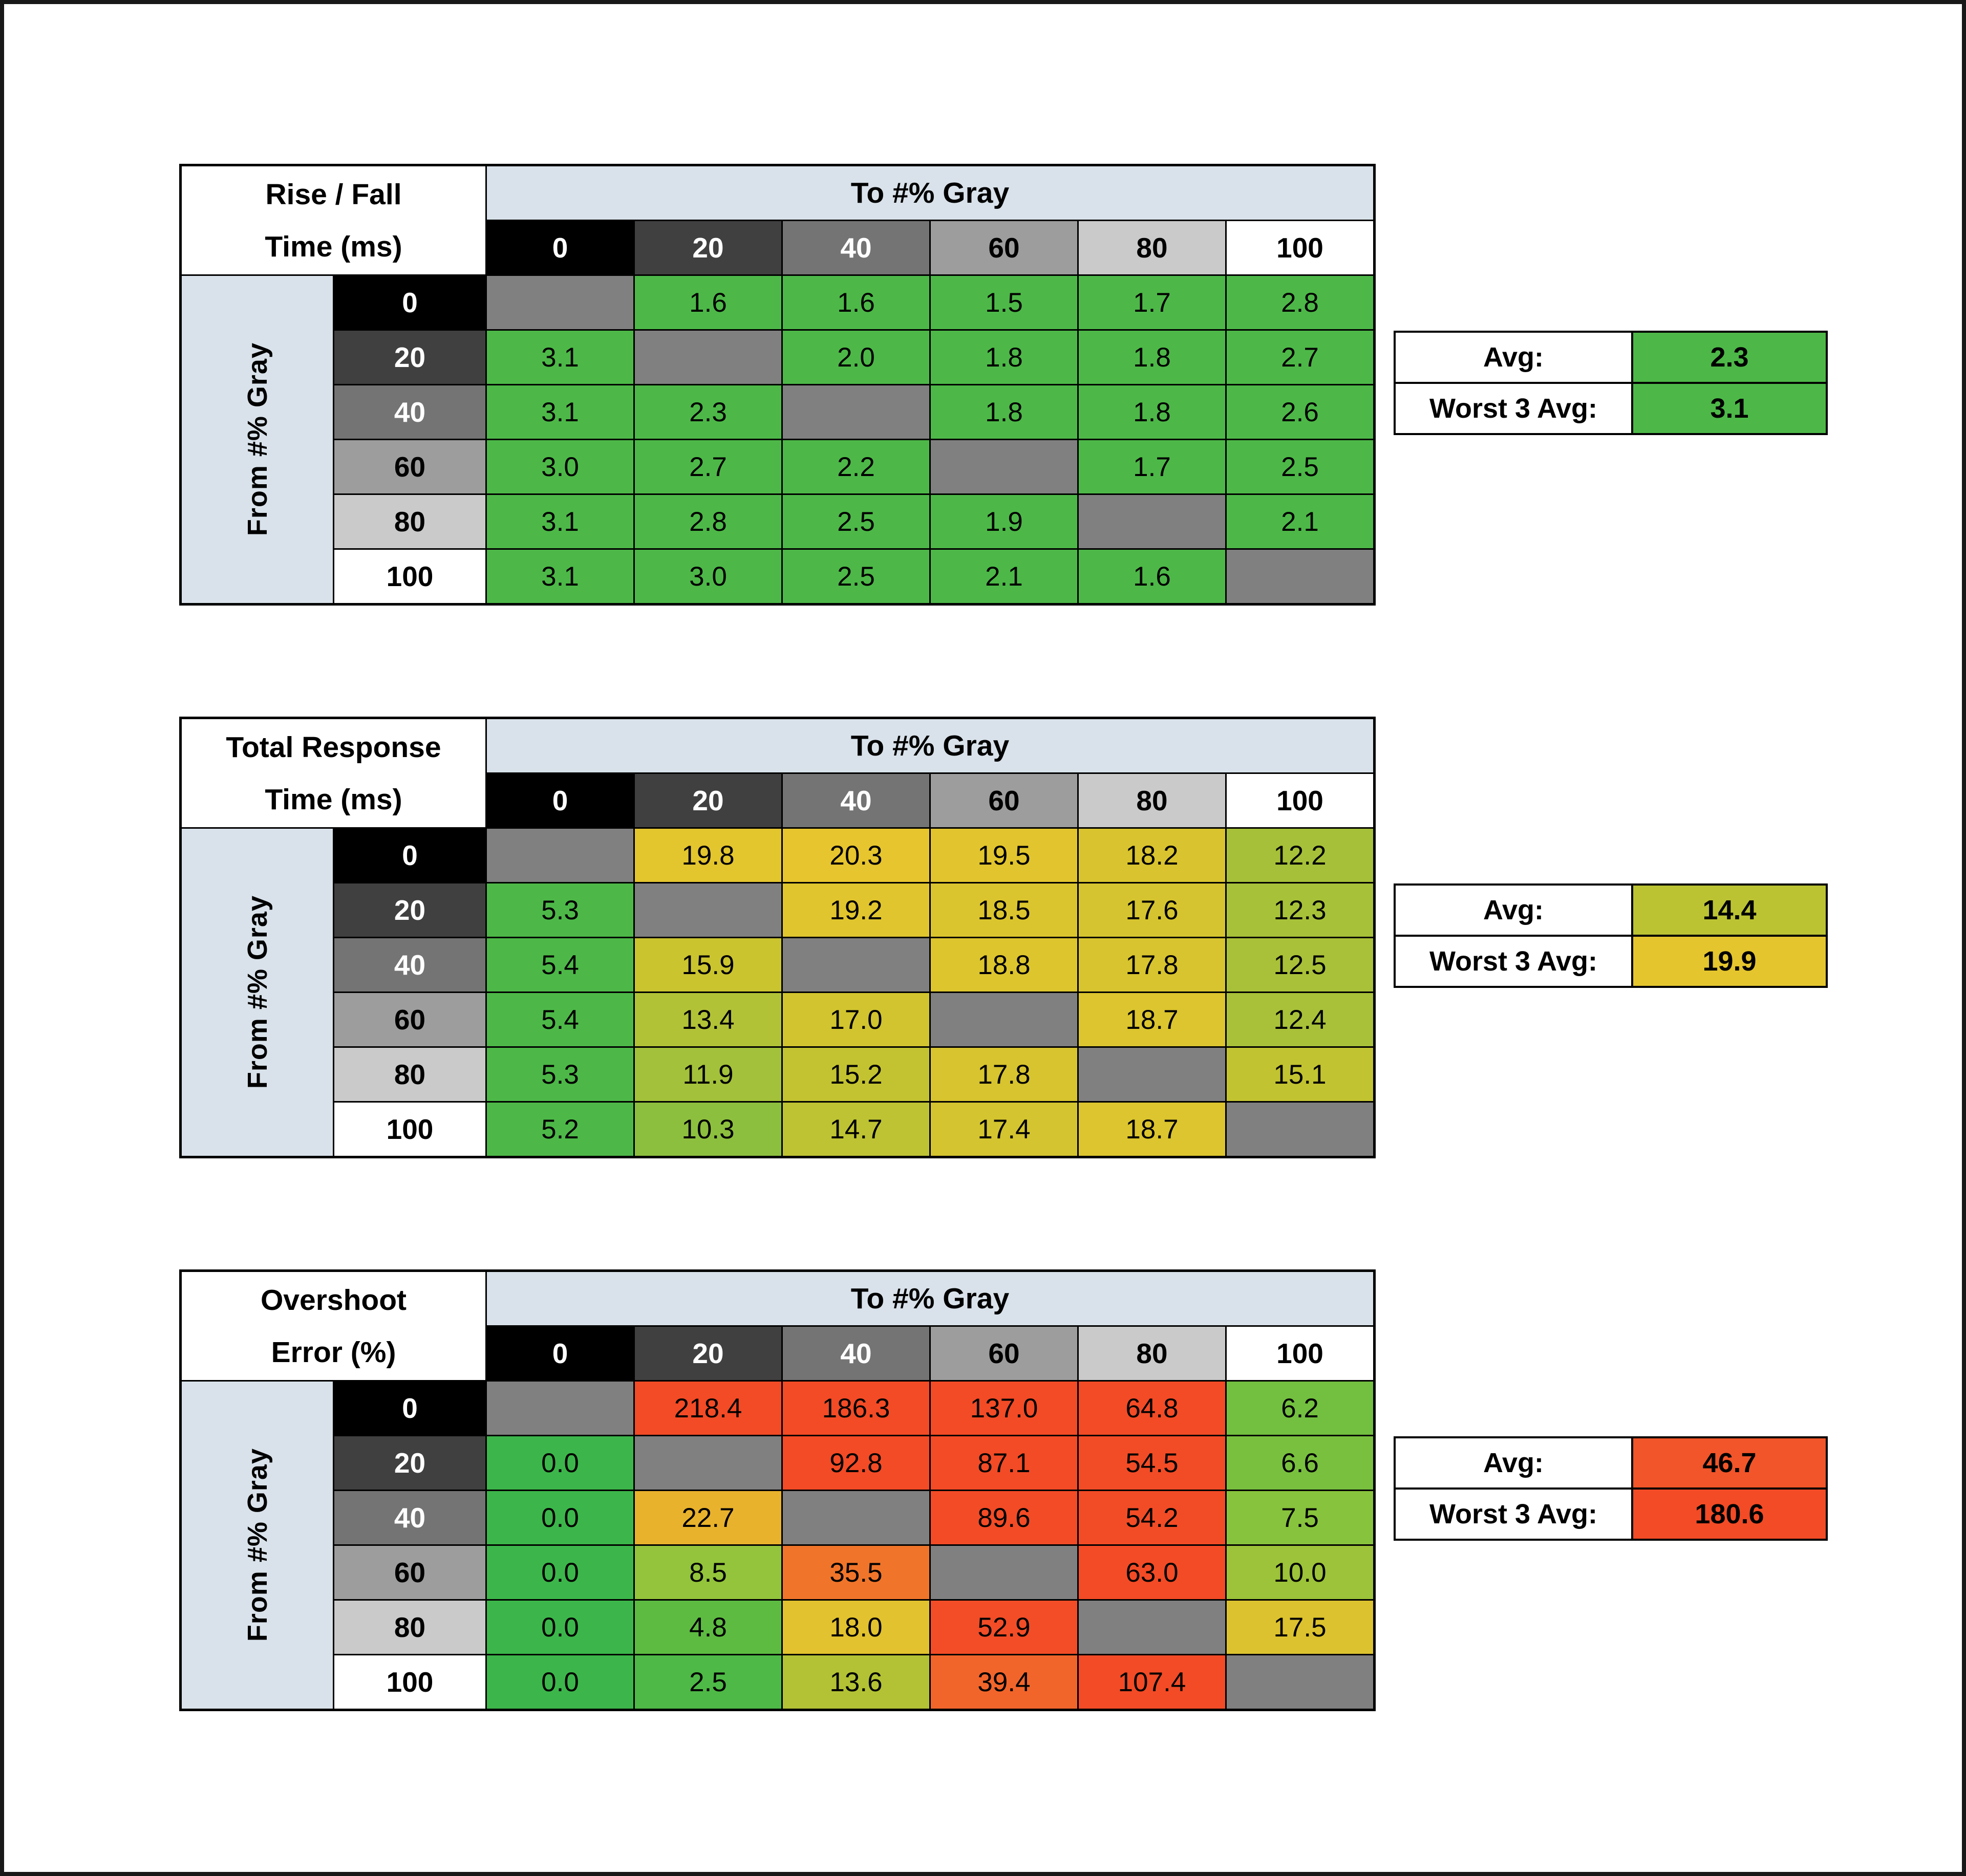 This screenshot has width=1966, height=1876. Describe the element at coordinates (1300, 1572) in the screenshot. I see `value-cell: 10.0` at that location.